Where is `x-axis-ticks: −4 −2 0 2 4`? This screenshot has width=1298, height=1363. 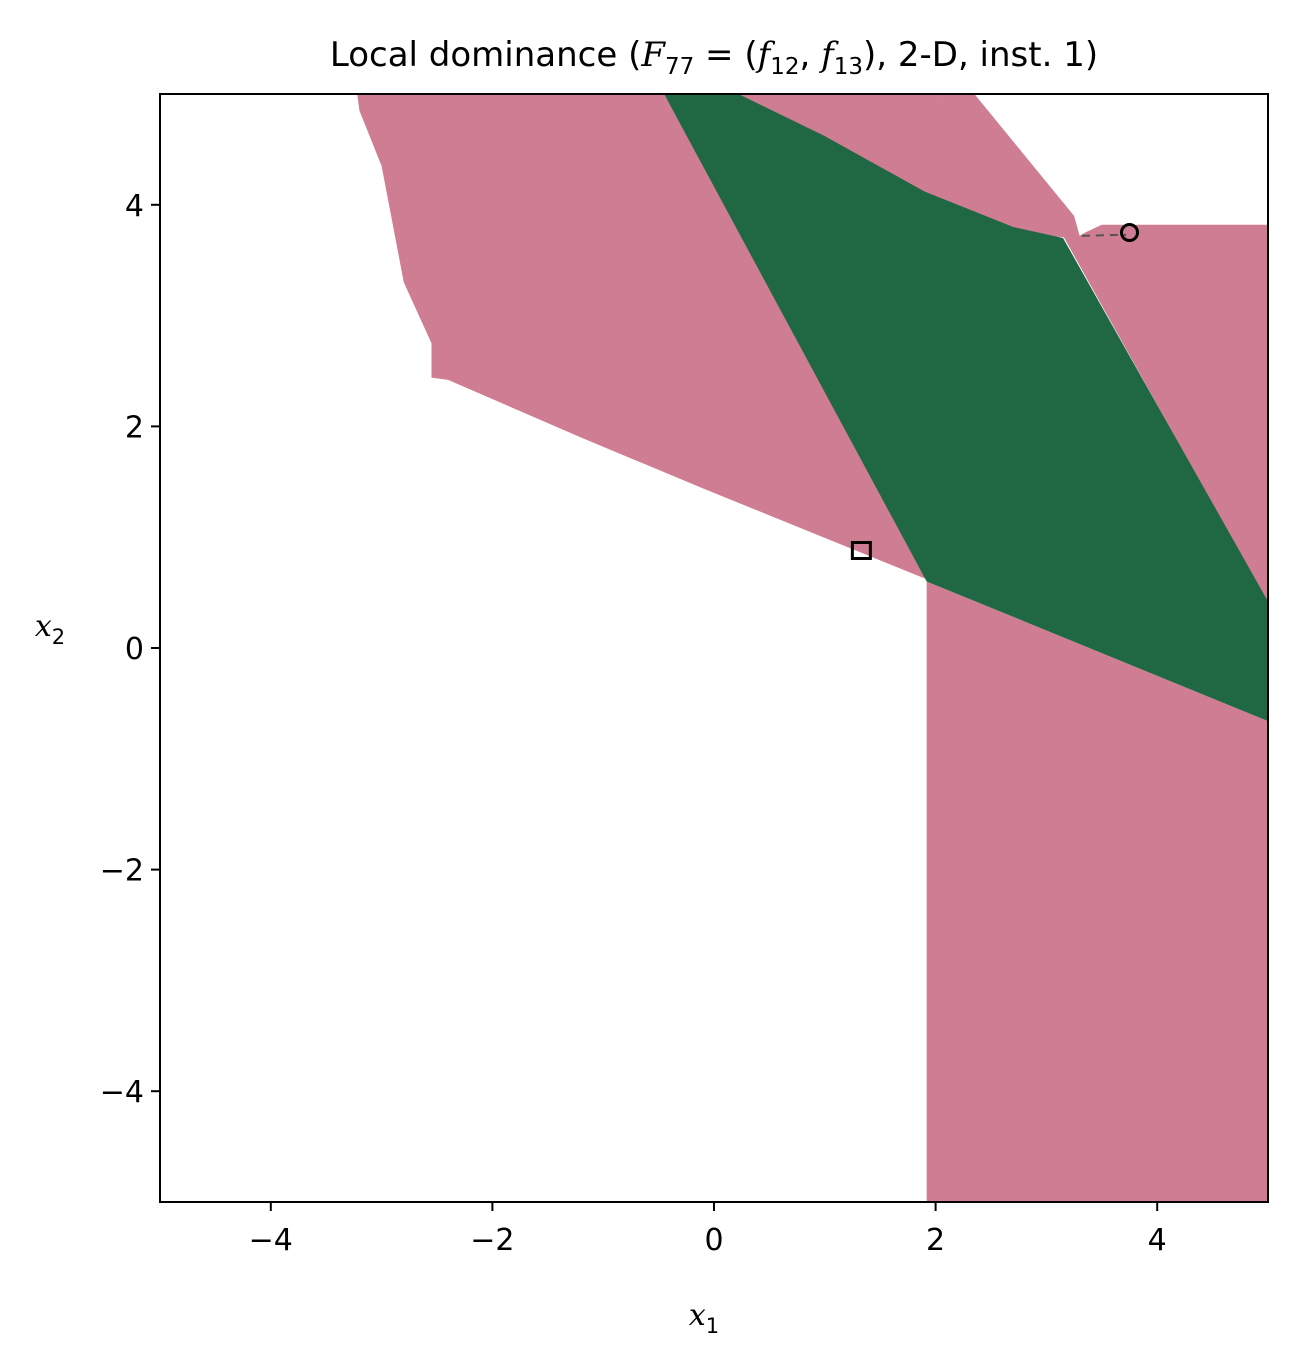
x-axis-ticks: −4 −2 0 2 4 is located at coordinates (708, 1230).